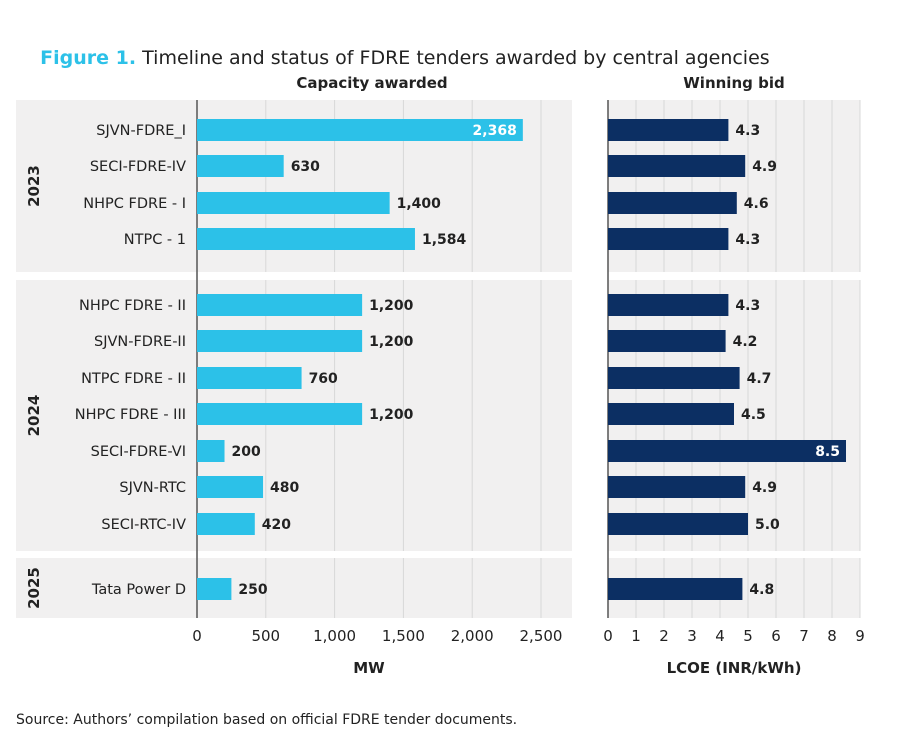 This screenshot has width=910, height=747. What do you see at coordinates (444, 240) in the screenshot?
I see `data-label: 1,584` at bounding box center [444, 240].